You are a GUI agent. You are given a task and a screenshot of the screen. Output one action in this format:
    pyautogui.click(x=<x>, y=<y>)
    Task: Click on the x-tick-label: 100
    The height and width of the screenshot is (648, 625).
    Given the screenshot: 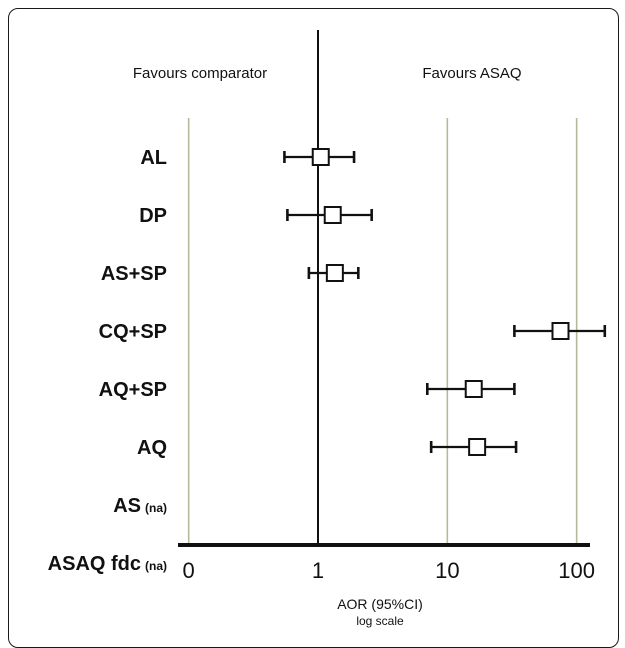 What is the action you would take?
    pyautogui.click(x=576, y=570)
    